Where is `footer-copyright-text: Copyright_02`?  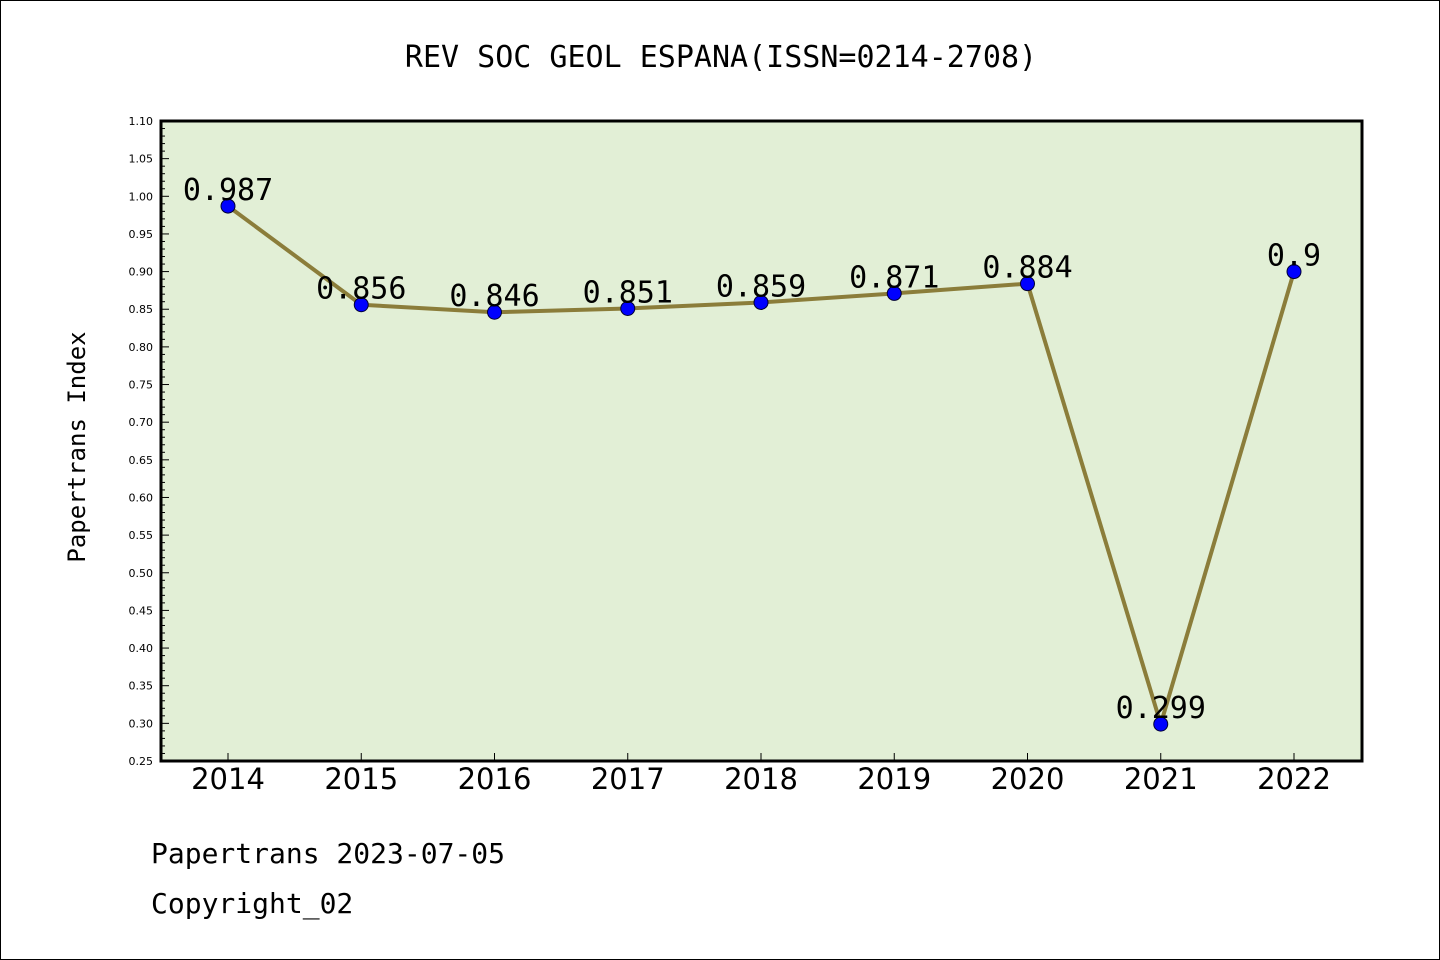 footer-copyright-text: Copyright_02 is located at coordinates (252, 903).